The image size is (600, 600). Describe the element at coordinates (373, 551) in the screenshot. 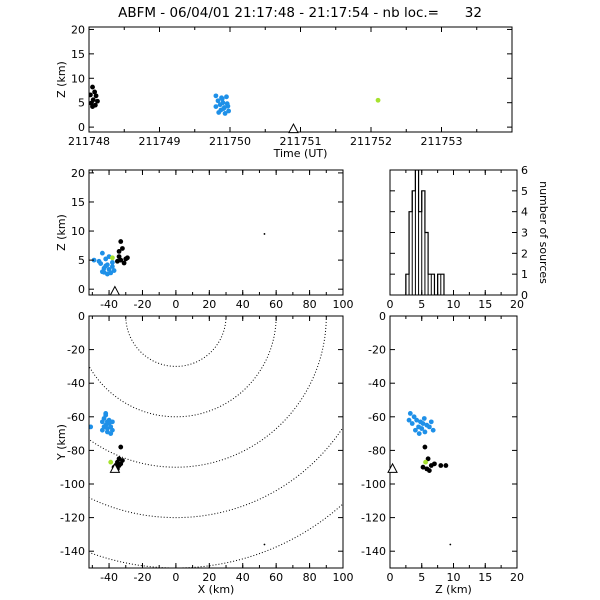

I see `y-tick-label: -140` at that location.